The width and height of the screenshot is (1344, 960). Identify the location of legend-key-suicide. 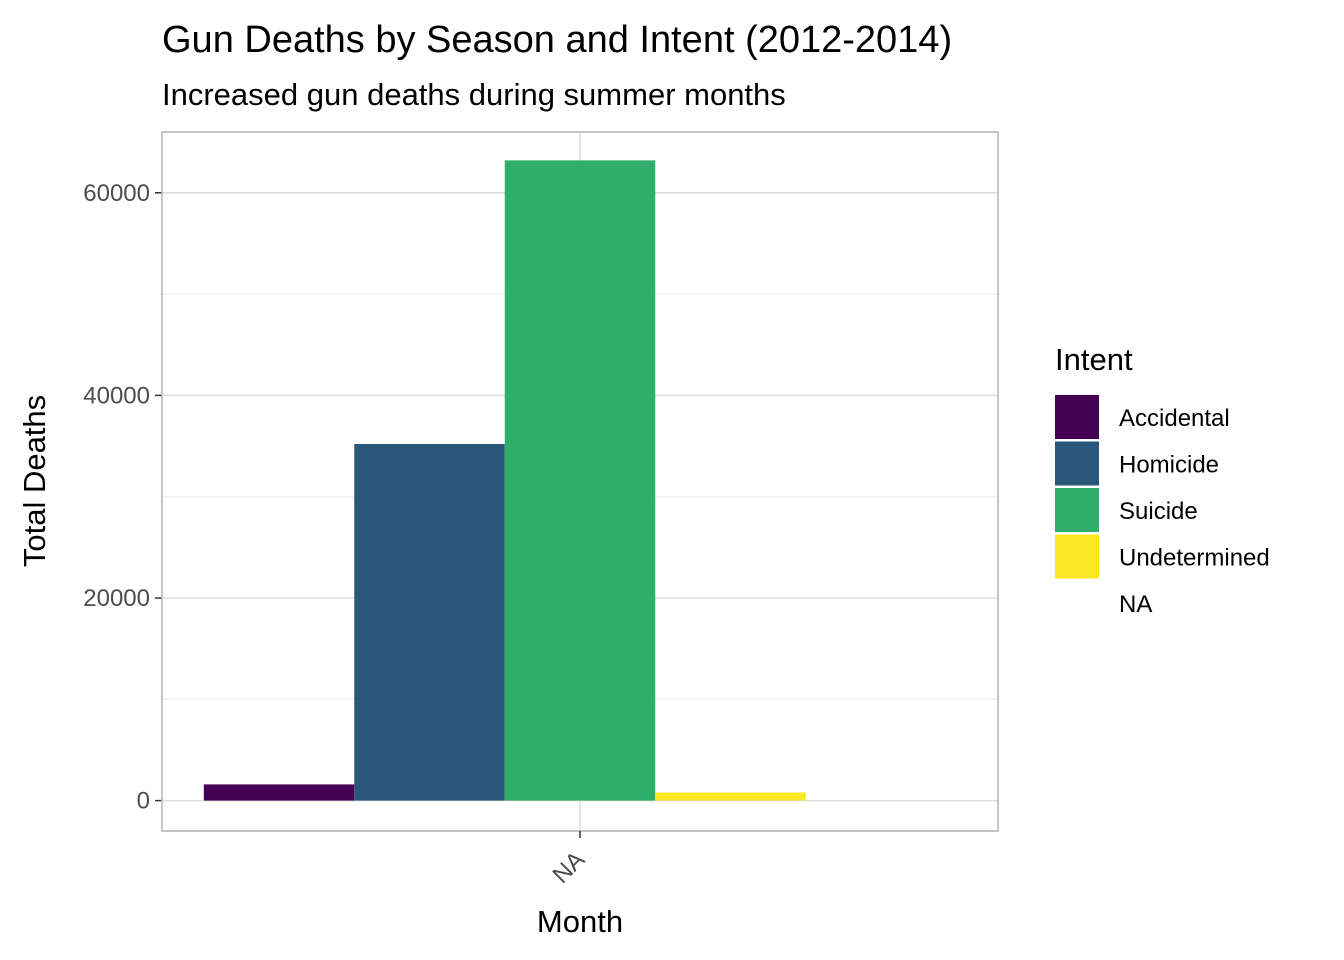
(1077, 510).